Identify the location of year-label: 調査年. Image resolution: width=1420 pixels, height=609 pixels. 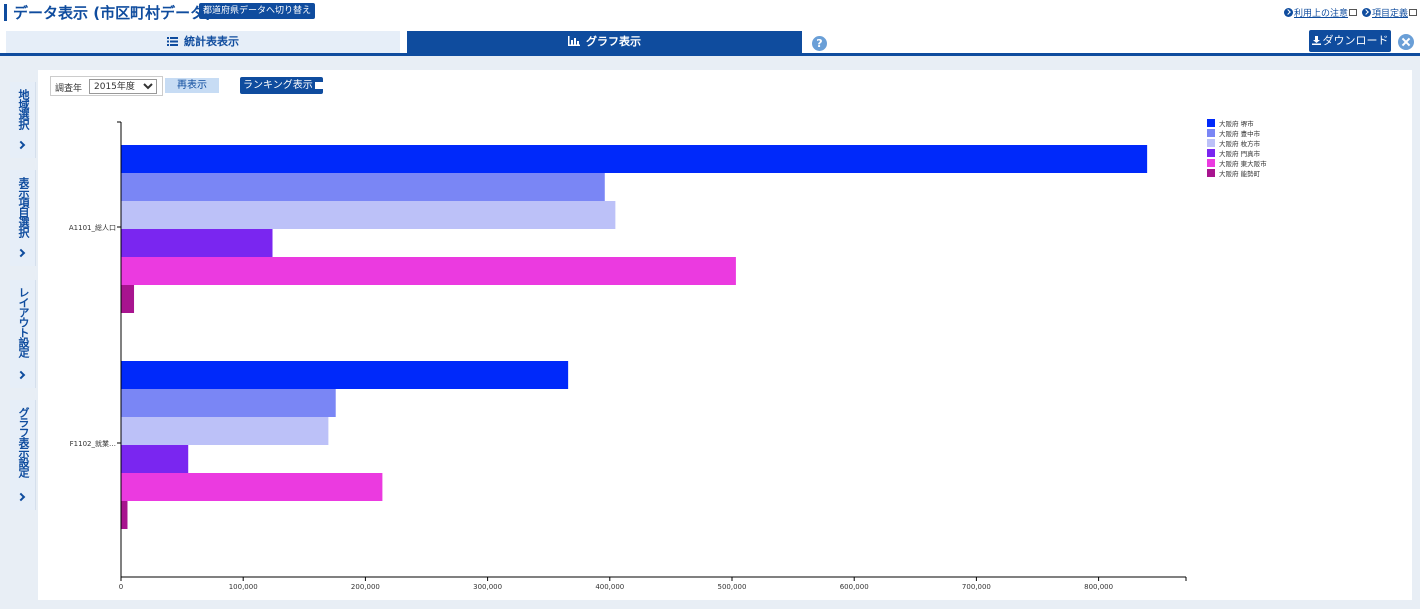
(69, 89).